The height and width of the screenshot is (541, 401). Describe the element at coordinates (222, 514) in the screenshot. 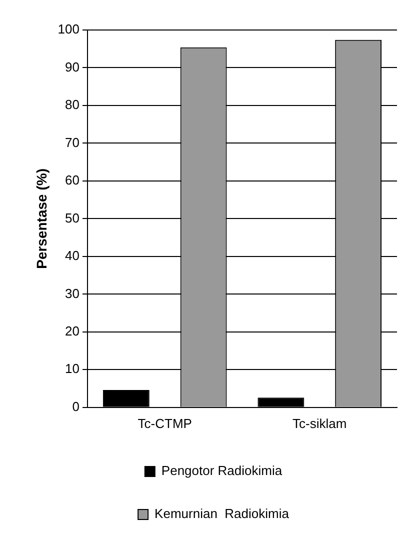

I see `legend-label: Kemurnian Radiokimia` at that location.